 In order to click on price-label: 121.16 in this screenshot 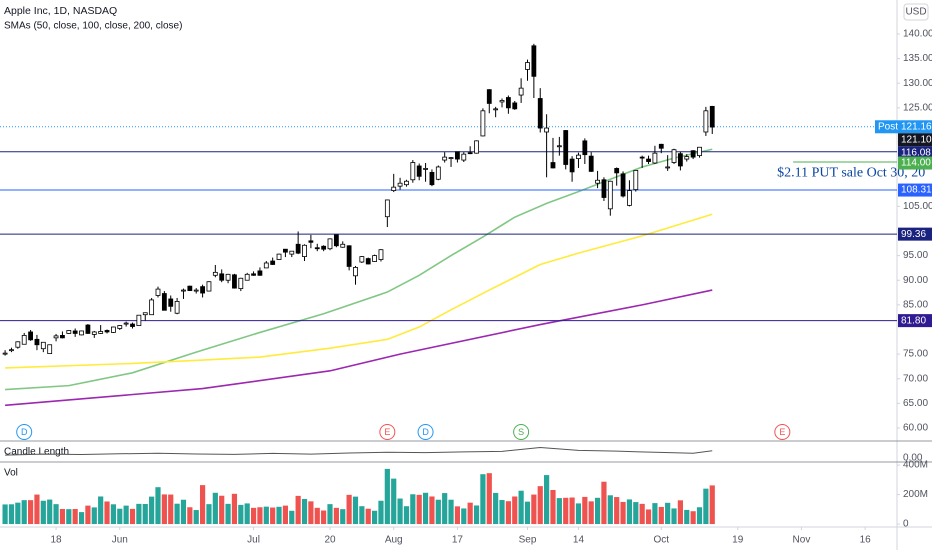, I will do `click(916, 126)`.